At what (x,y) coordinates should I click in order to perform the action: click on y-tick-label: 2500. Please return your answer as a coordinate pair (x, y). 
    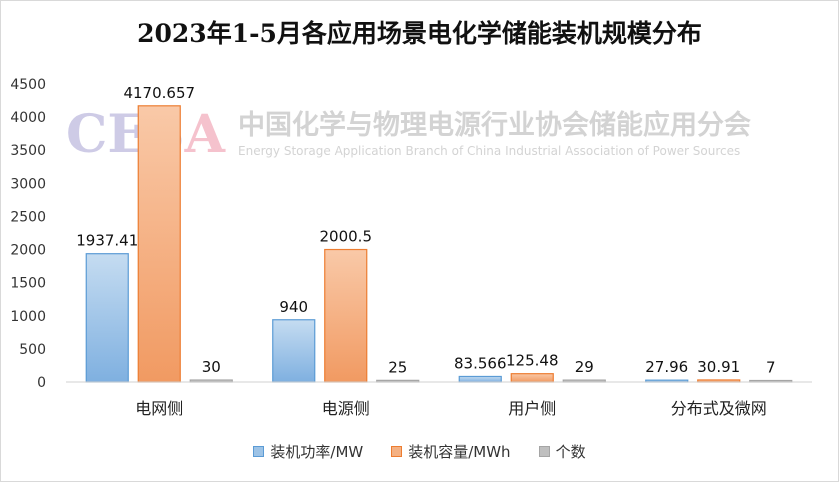
    Looking at the image, I should click on (28, 217).